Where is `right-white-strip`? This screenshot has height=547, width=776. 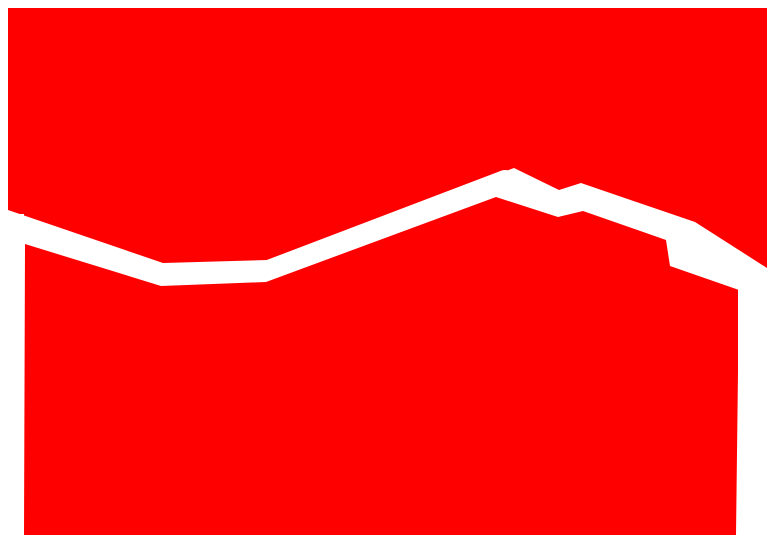 right-white-strip is located at coordinates (753, 409).